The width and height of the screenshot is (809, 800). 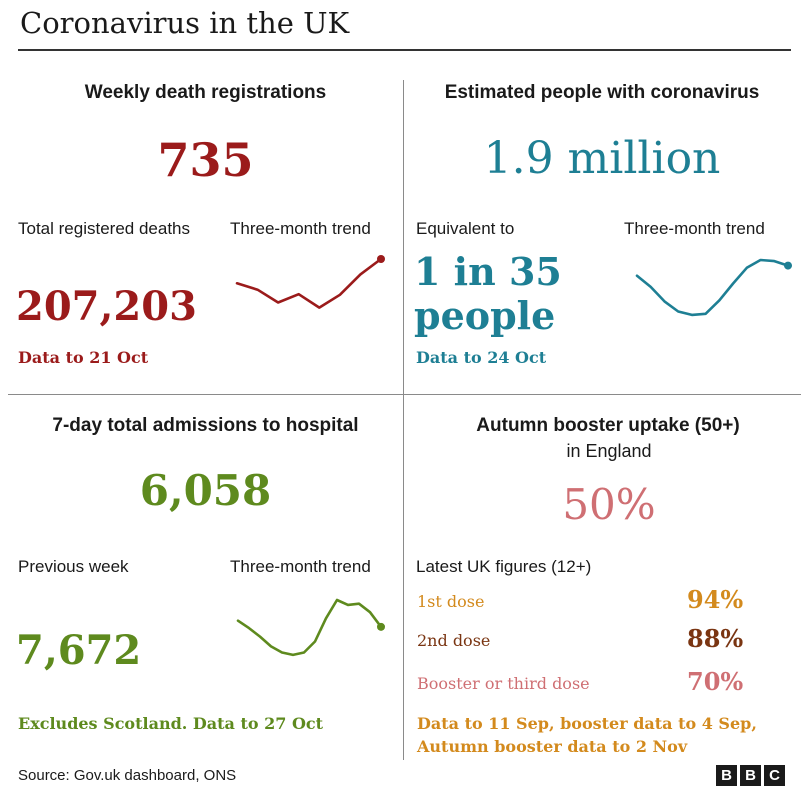 I want to click on dose-value-first: 94%, so click(x=715, y=599).